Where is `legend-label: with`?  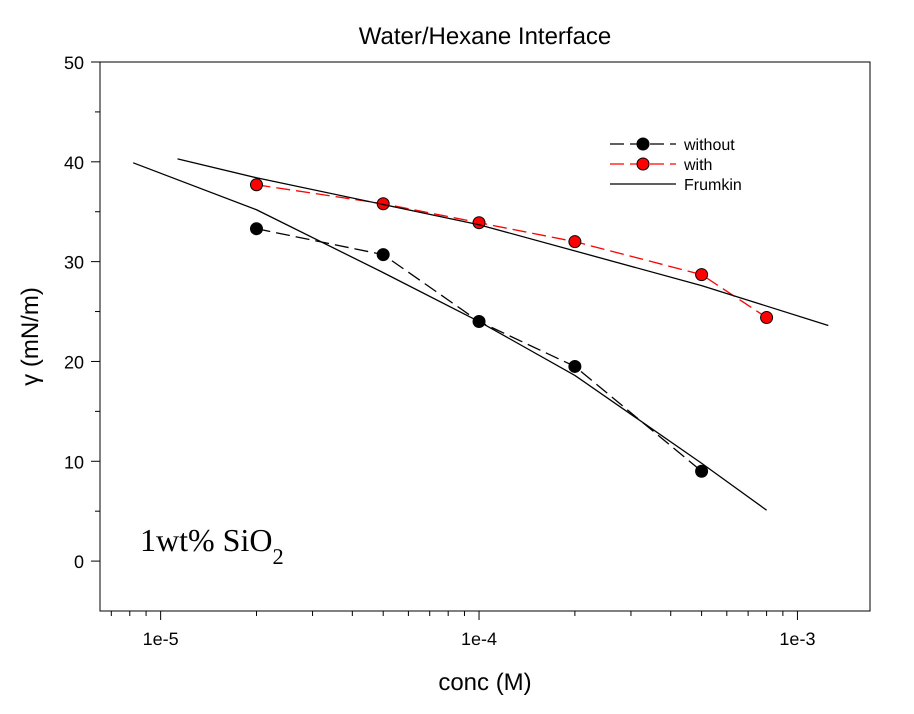 legend-label: with is located at coordinates (697, 165).